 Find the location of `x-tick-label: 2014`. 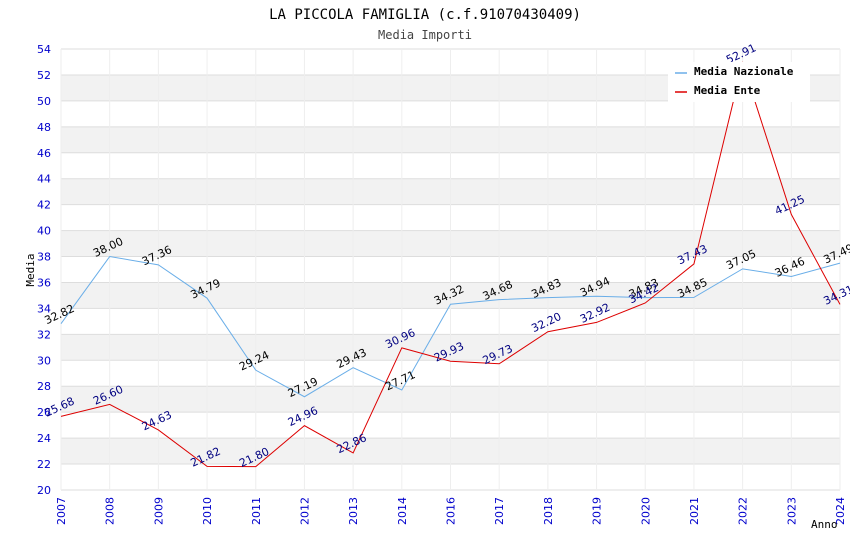

x-tick-label: 2014 is located at coordinates (402, 511).